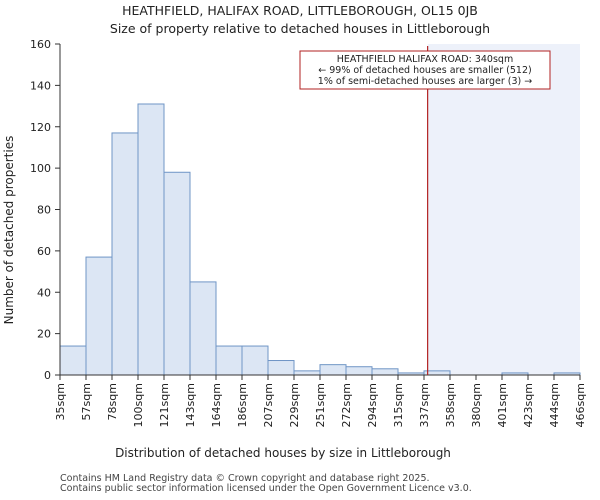  Describe the element at coordinates (86, 401) in the screenshot. I see `x-tick-label-57sqm: 57sqm` at that location.